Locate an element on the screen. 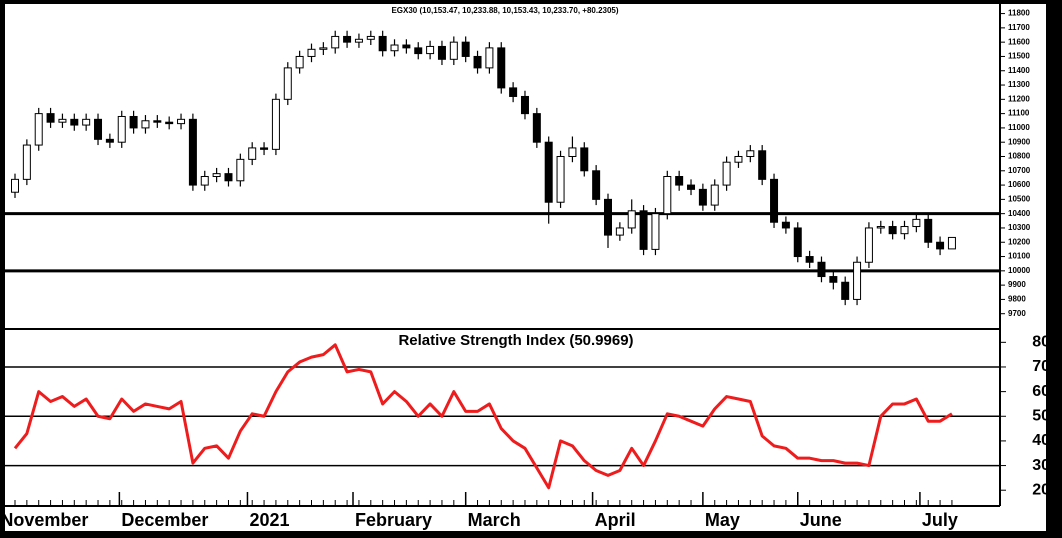  x-tick-label: July is located at coordinates (940, 520).